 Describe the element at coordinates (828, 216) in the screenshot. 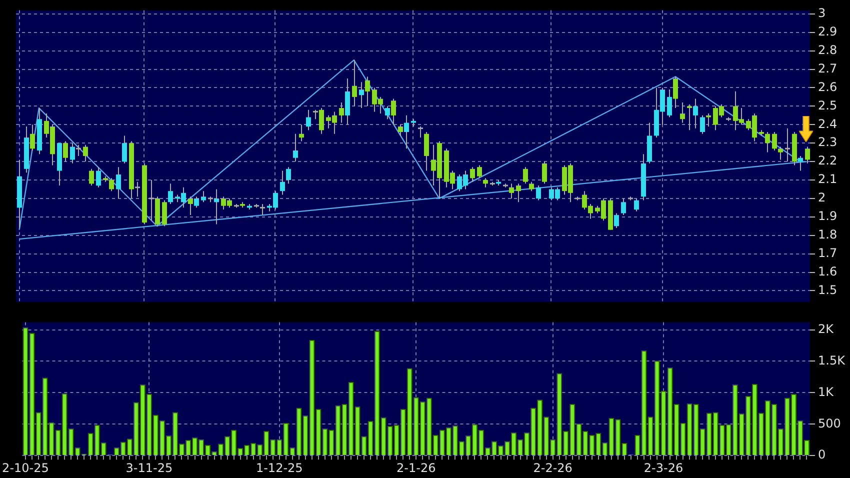

I see `y-tick-label: 1.9` at that location.